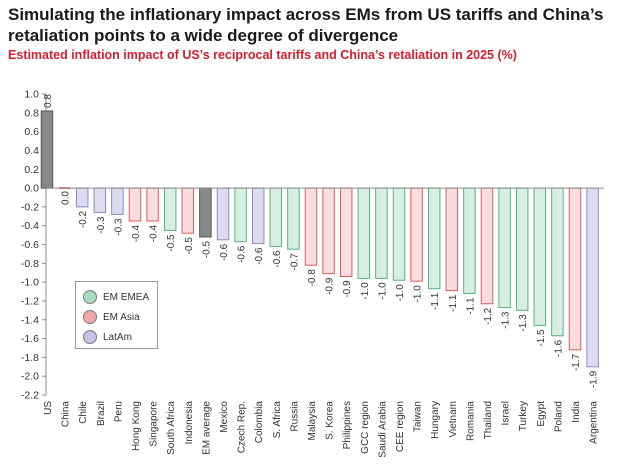  I want to click on category-label: Peru, so click(118, 411).